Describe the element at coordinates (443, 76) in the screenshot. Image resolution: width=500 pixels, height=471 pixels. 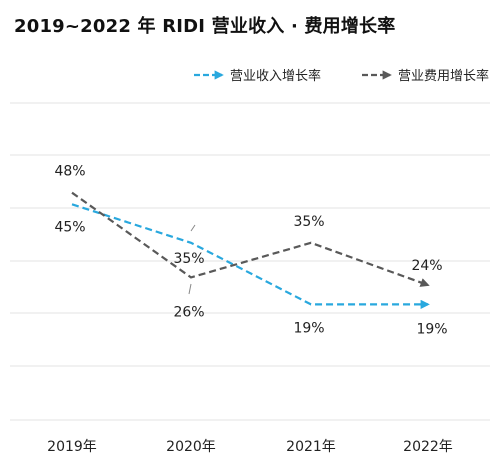
I see `legend-label-expense: 营业费用增长率` at that location.